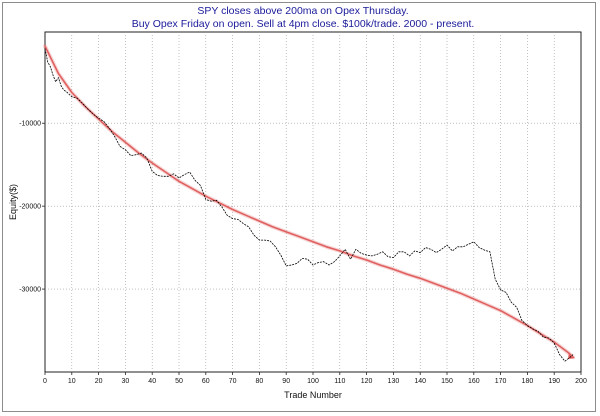 The width and height of the screenshot is (600, 416). What do you see at coordinates (447, 381) in the screenshot?
I see `x-tick-label: 150` at bounding box center [447, 381].